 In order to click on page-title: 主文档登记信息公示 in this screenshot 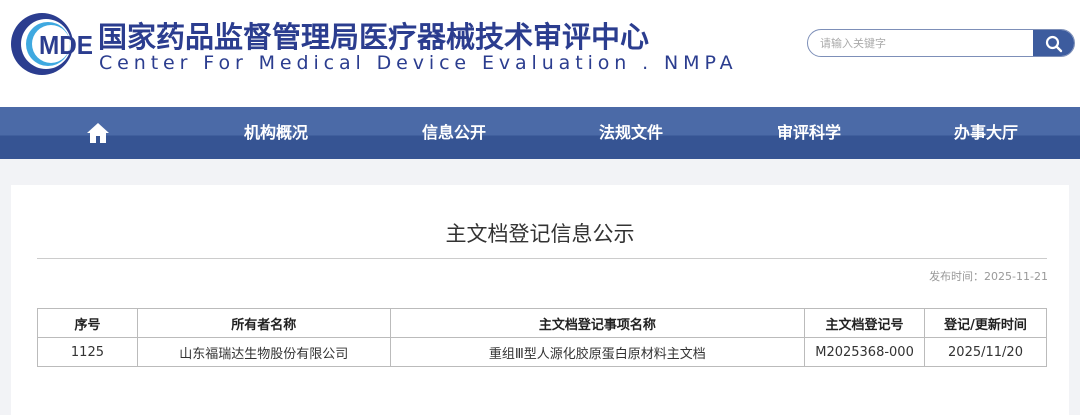, I will do `click(540, 234)`.